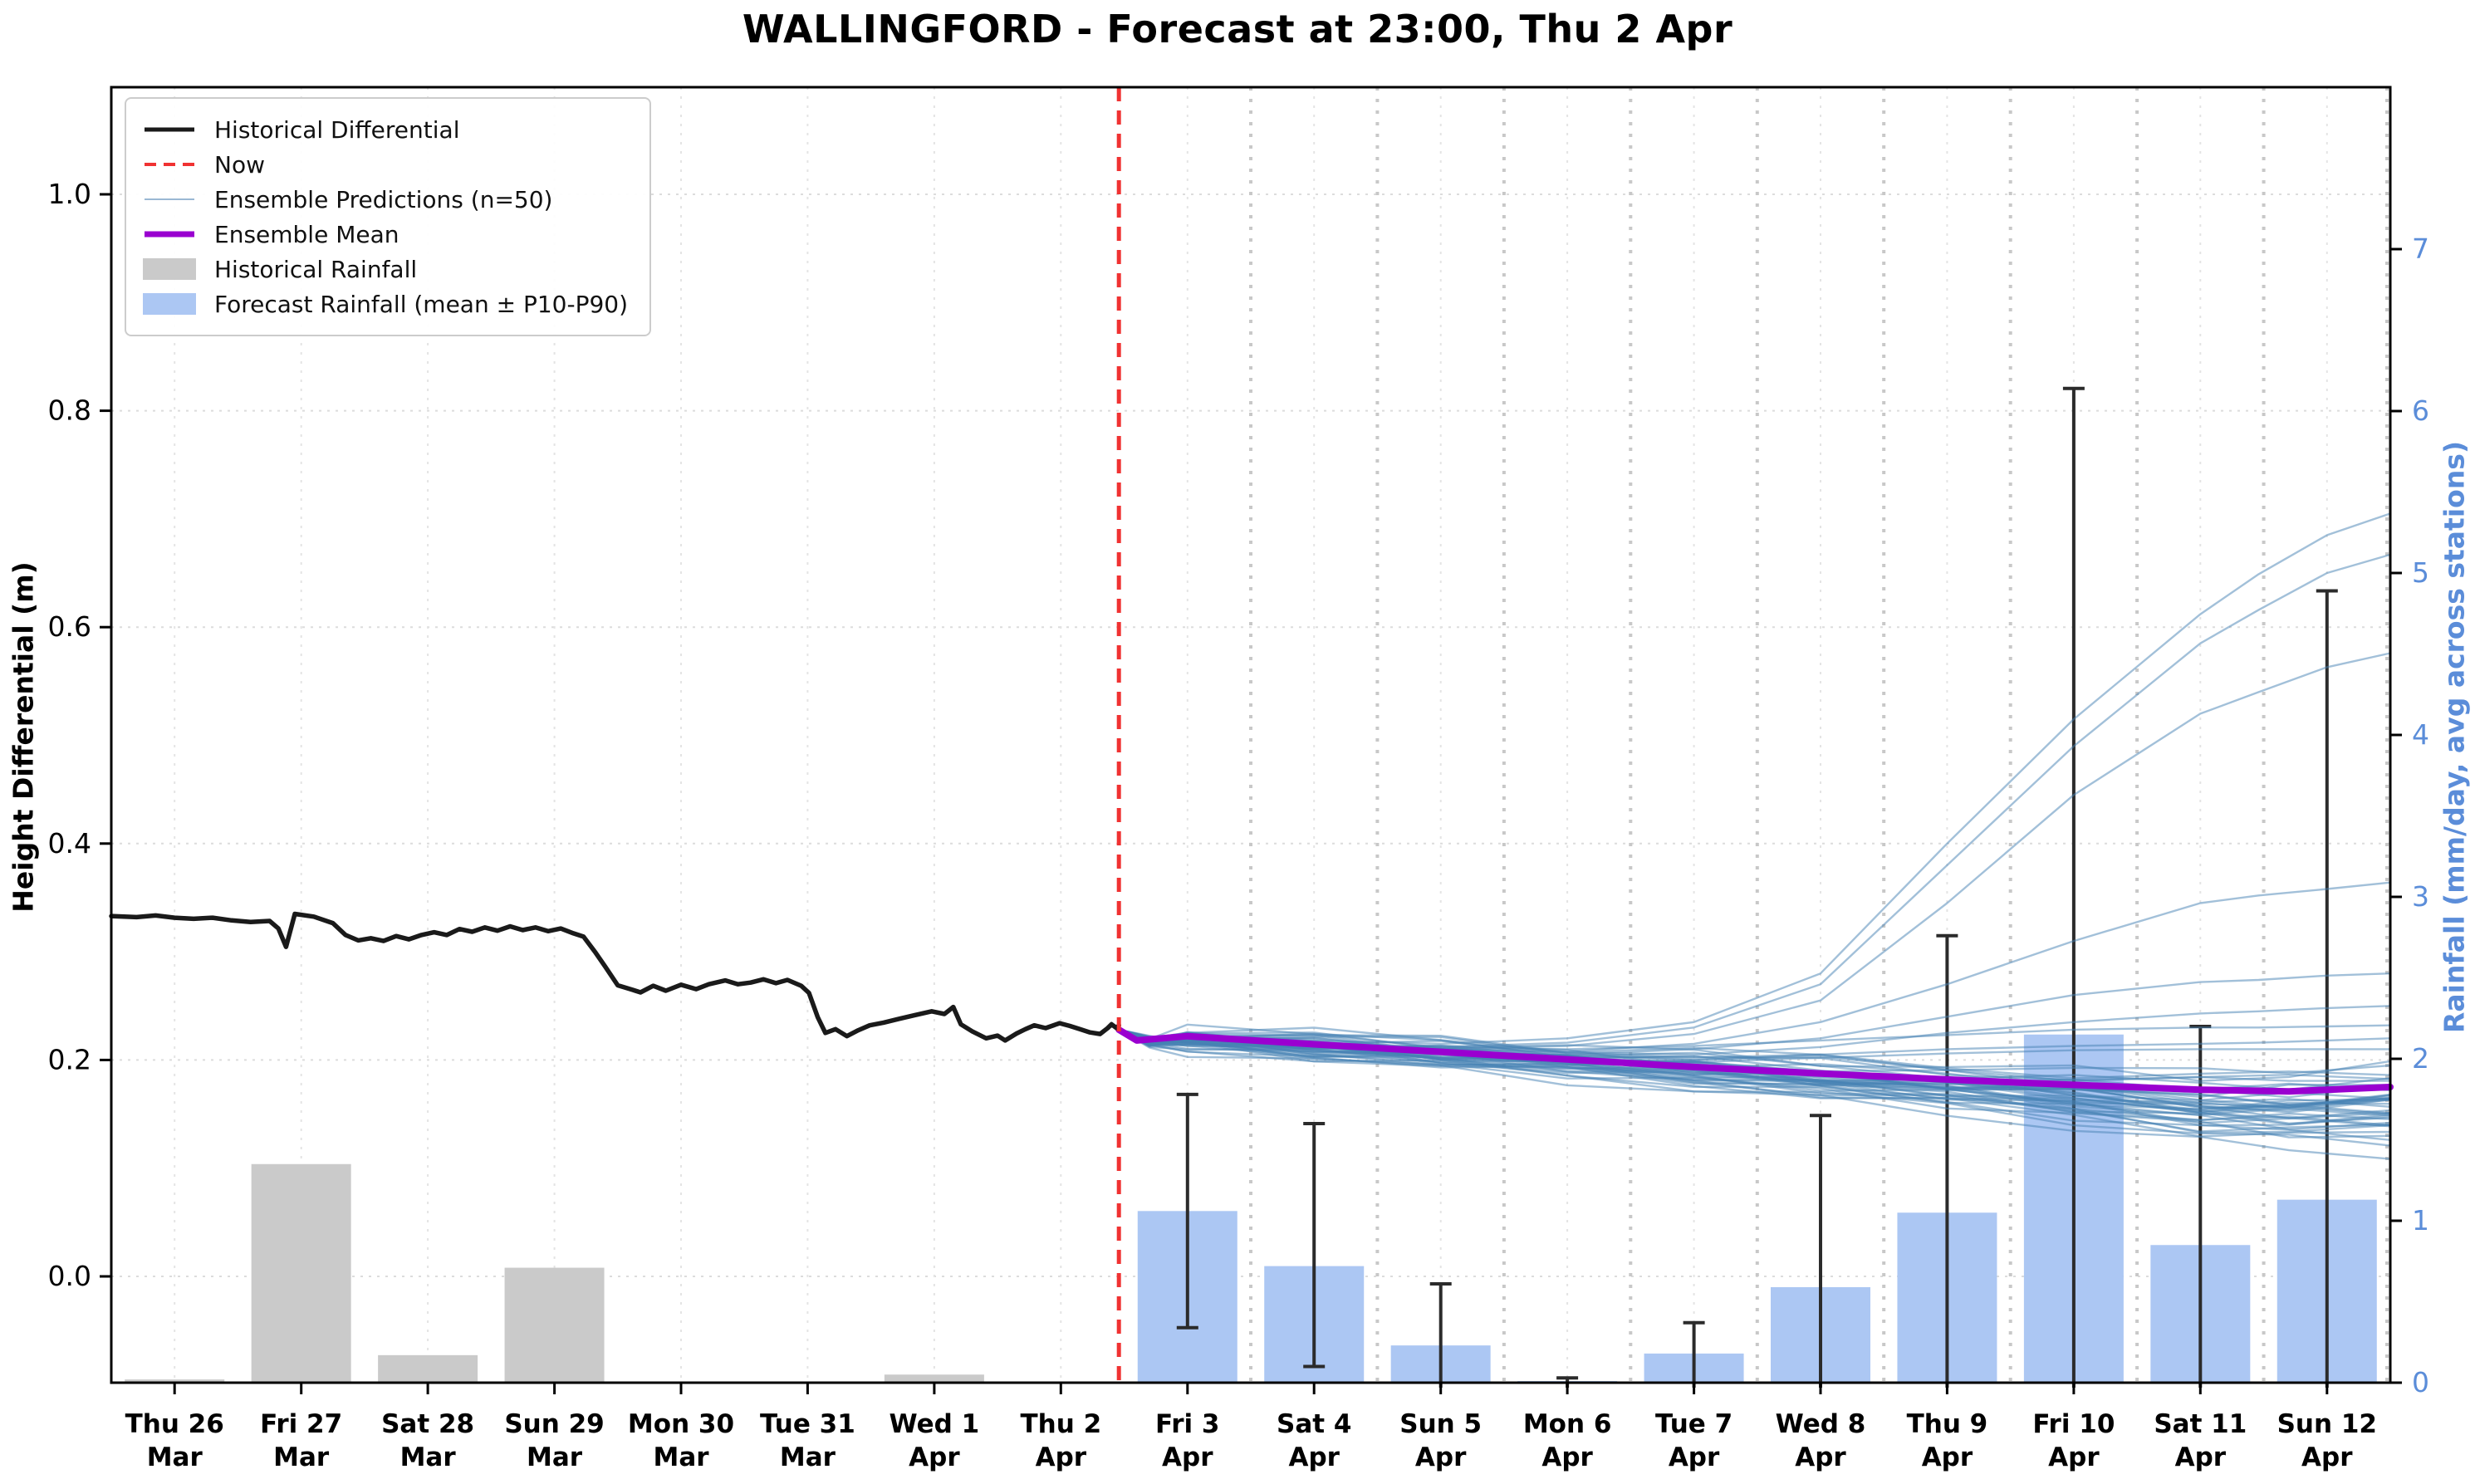  Describe the element at coordinates (1187, 1424) in the screenshot. I see `x-tick-label-day: Fri 3` at that location.